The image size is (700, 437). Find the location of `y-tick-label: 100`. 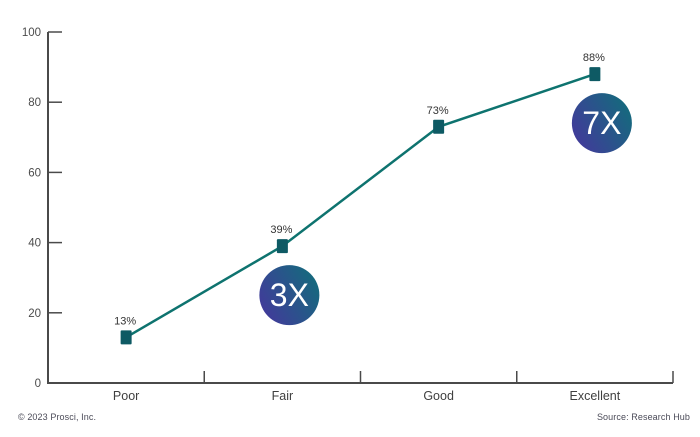

y-tick-label: 100 is located at coordinates (31, 33).